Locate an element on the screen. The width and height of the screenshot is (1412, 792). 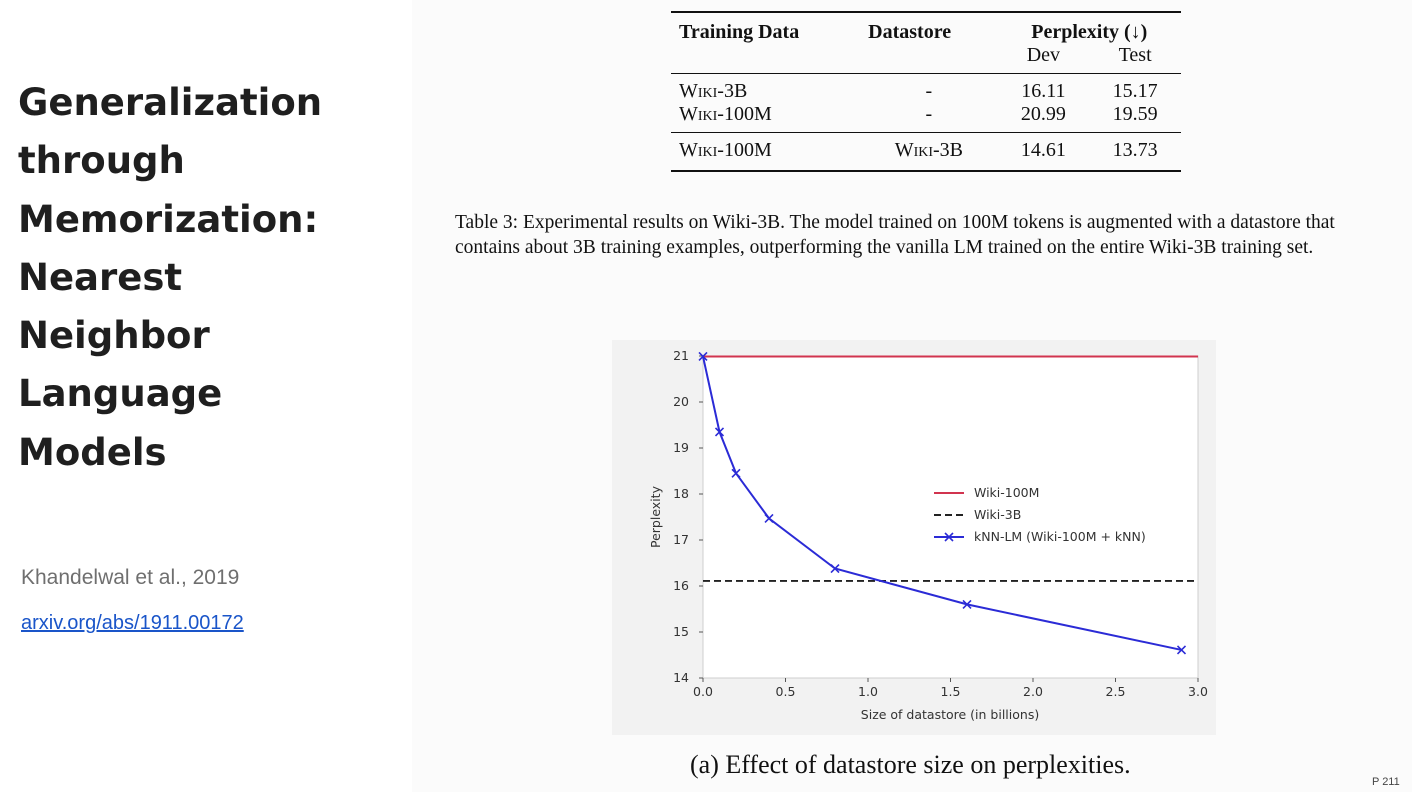
table-row: Wiki-100M - 20.99 19.59 is located at coordinates (926, 118).